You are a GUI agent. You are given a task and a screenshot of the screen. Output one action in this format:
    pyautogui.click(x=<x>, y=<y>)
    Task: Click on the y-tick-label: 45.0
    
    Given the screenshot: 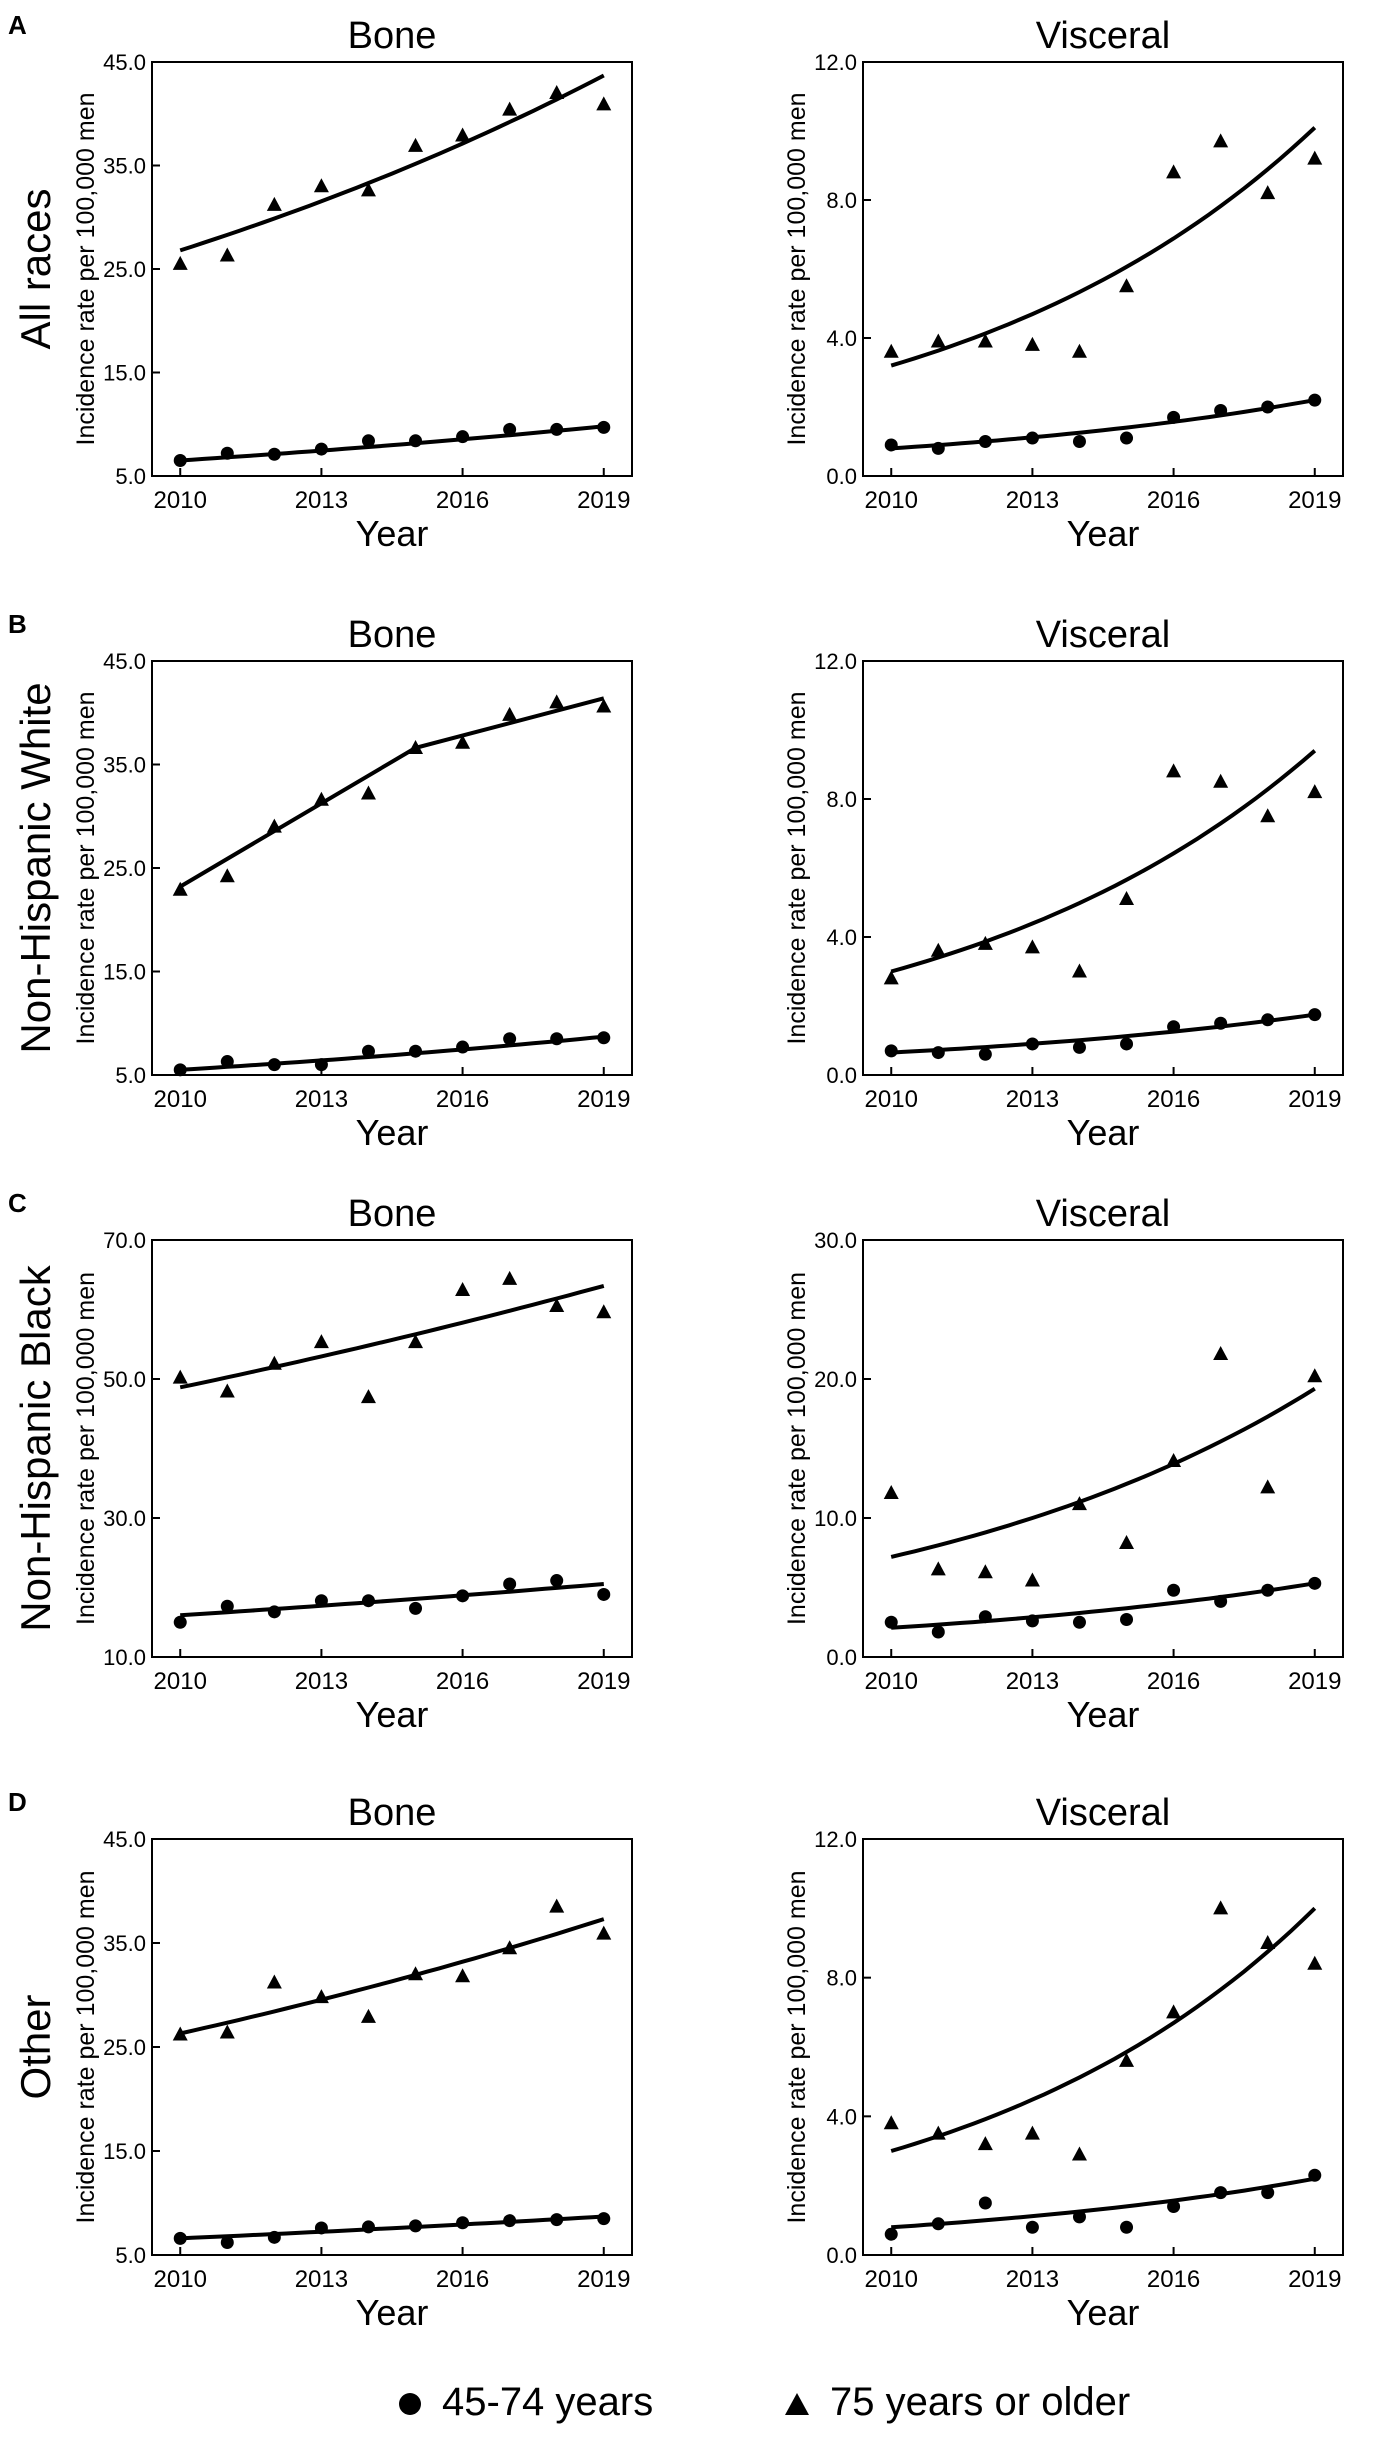 What is the action you would take?
    pyautogui.click(x=124, y=62)
    